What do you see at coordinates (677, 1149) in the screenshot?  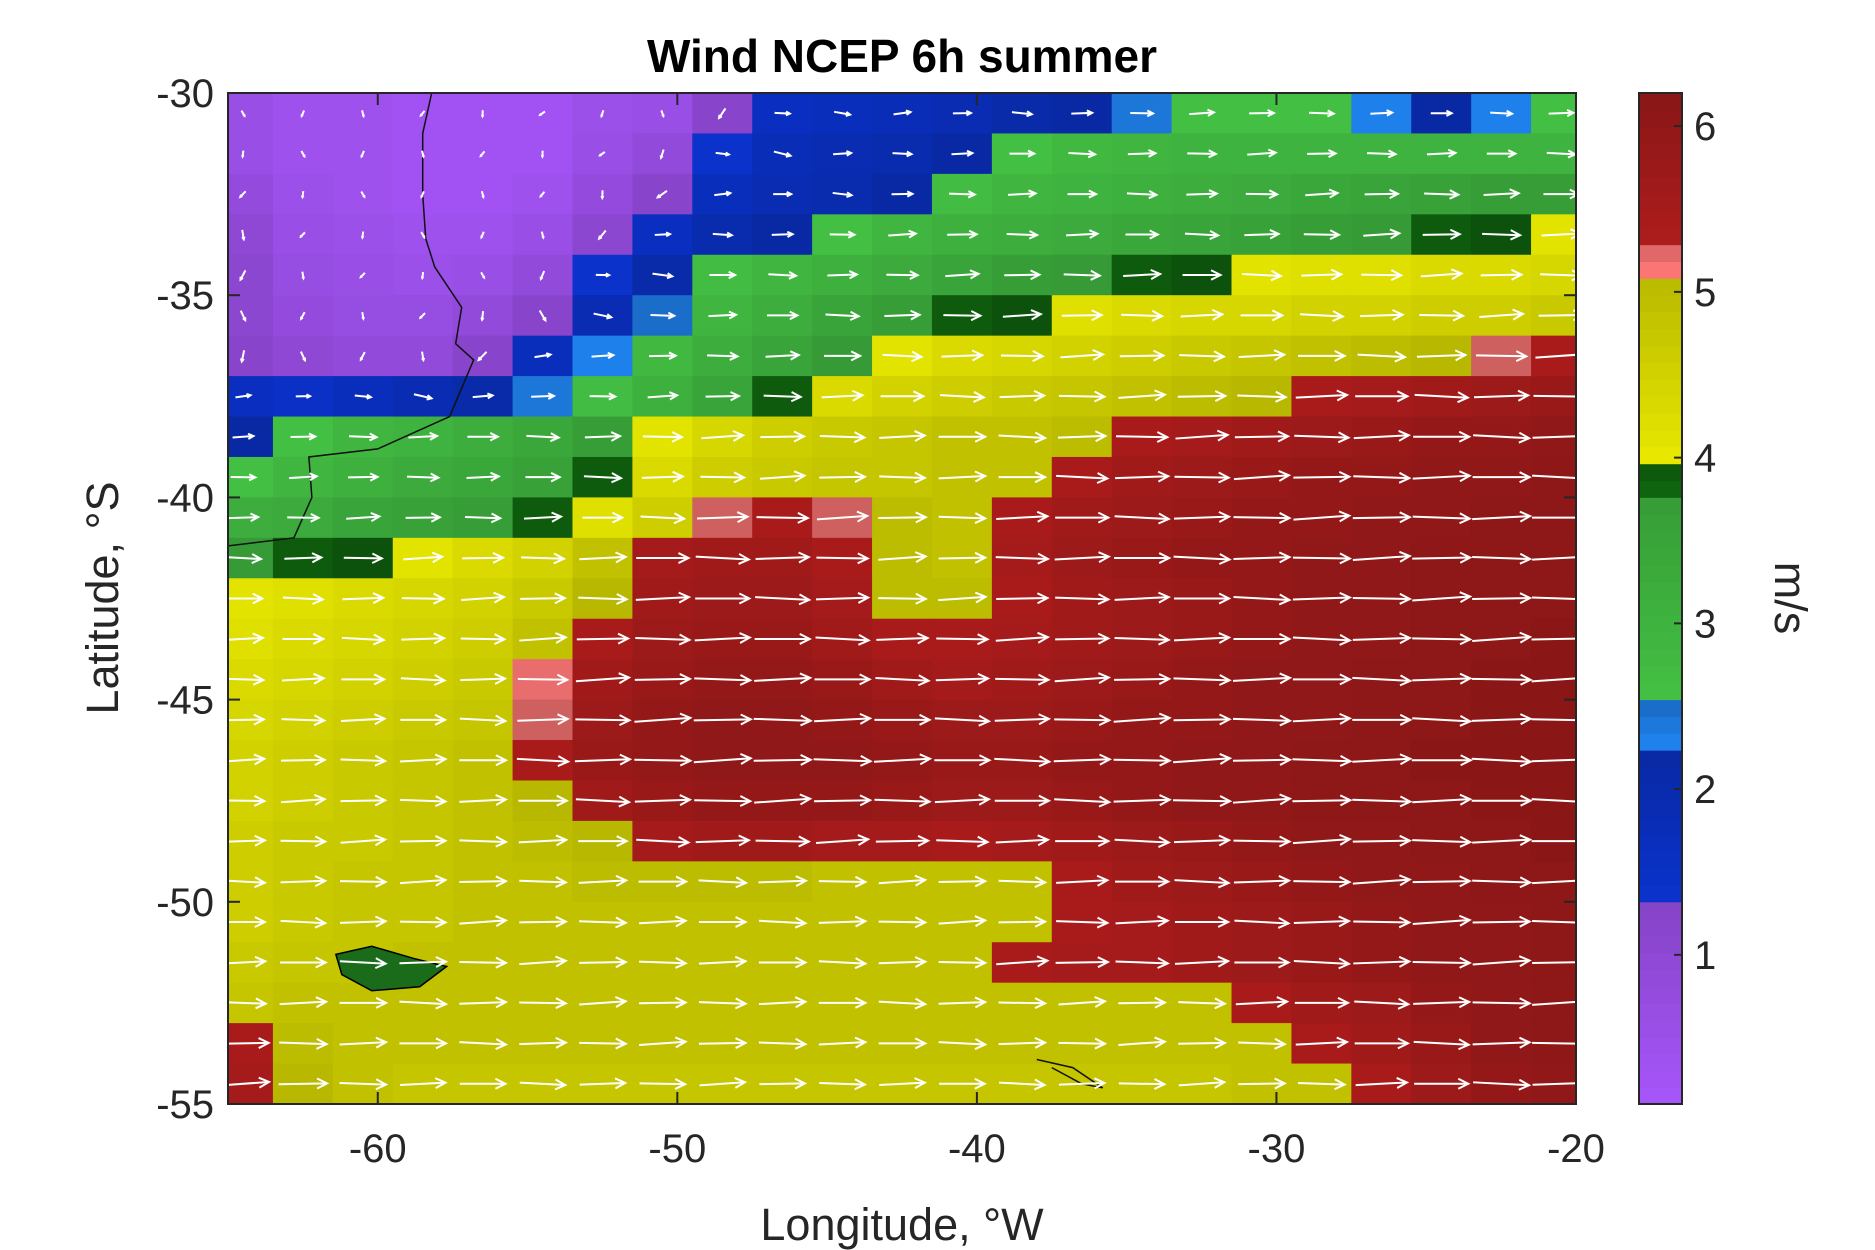 I see `x-tick-label: -50` at bounding box center [677, 1149].